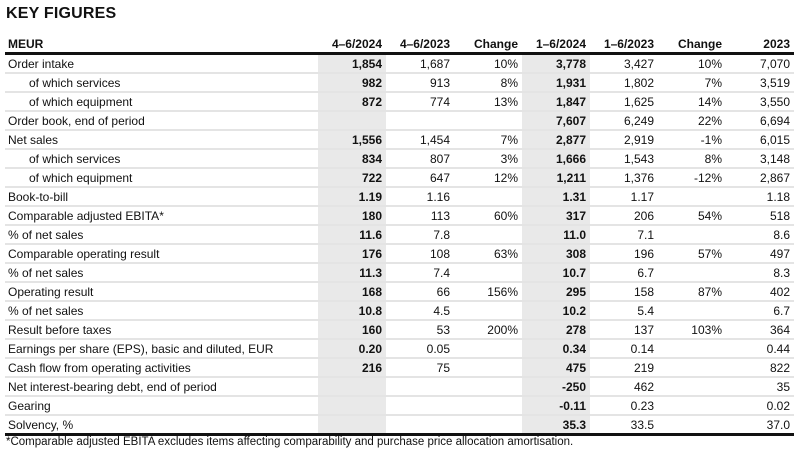 The width and height of the screenshot is (800, 460). What do you see at coordinates (692, 216) in the screenshot?
I see `table-cell: 54%` at bounding box center [692, 216].